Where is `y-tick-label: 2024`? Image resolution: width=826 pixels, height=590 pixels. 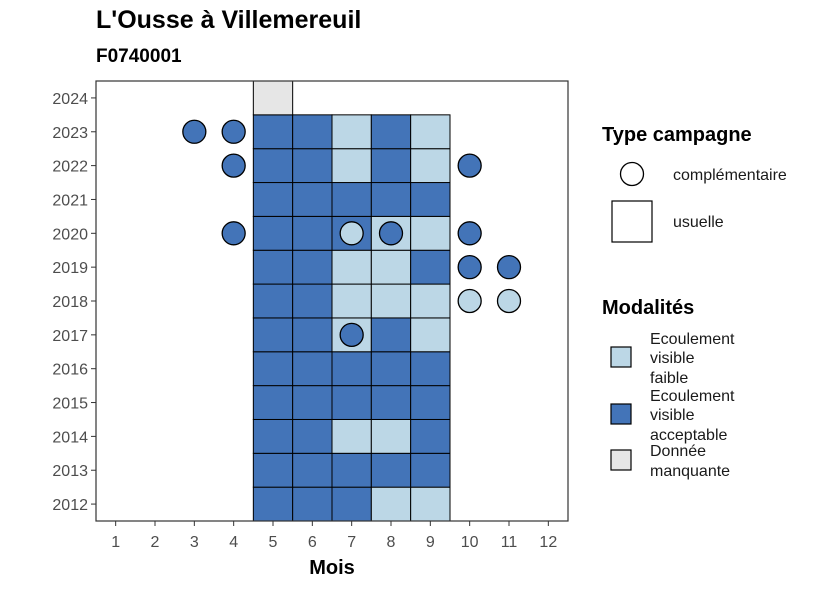
y-tick-label: 2024 is located at coordinates (70, 99).